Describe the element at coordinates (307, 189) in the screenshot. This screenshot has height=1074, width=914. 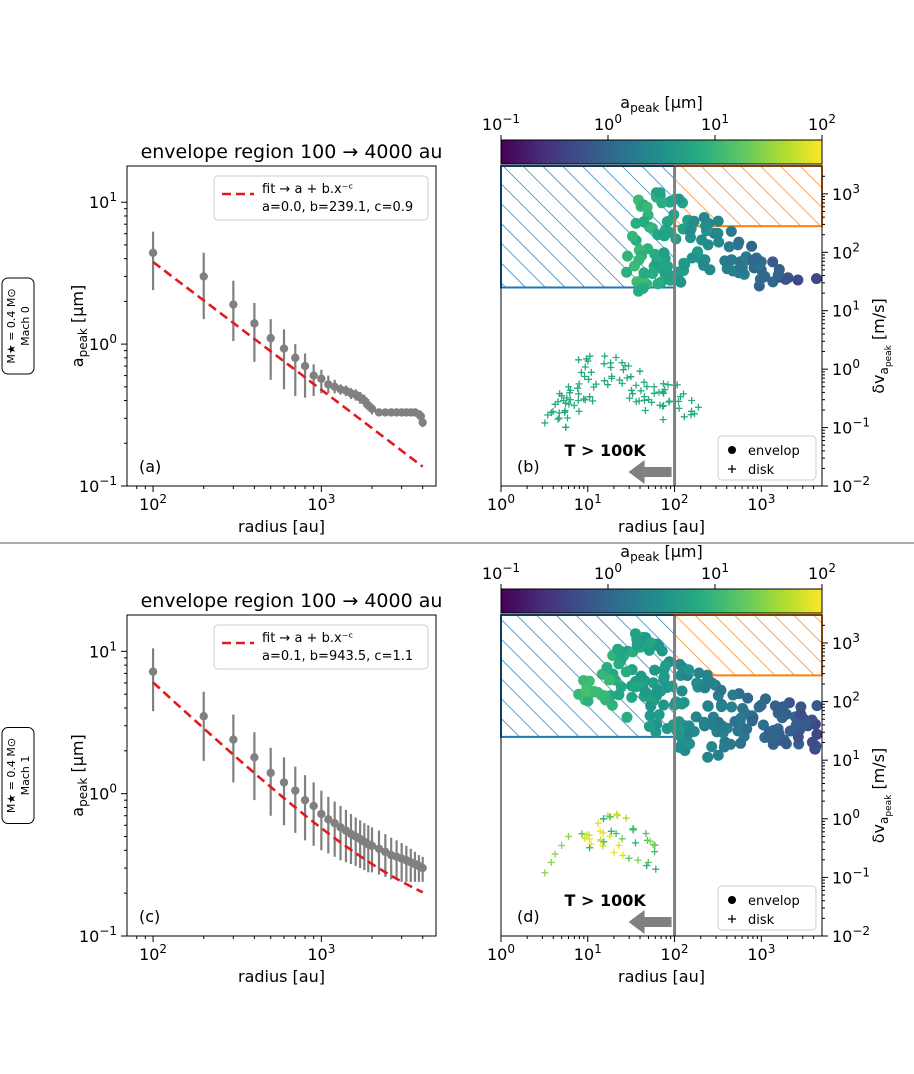
I see `legend-fit-label: fit → a + b.x⁻ᶜ` at that location.